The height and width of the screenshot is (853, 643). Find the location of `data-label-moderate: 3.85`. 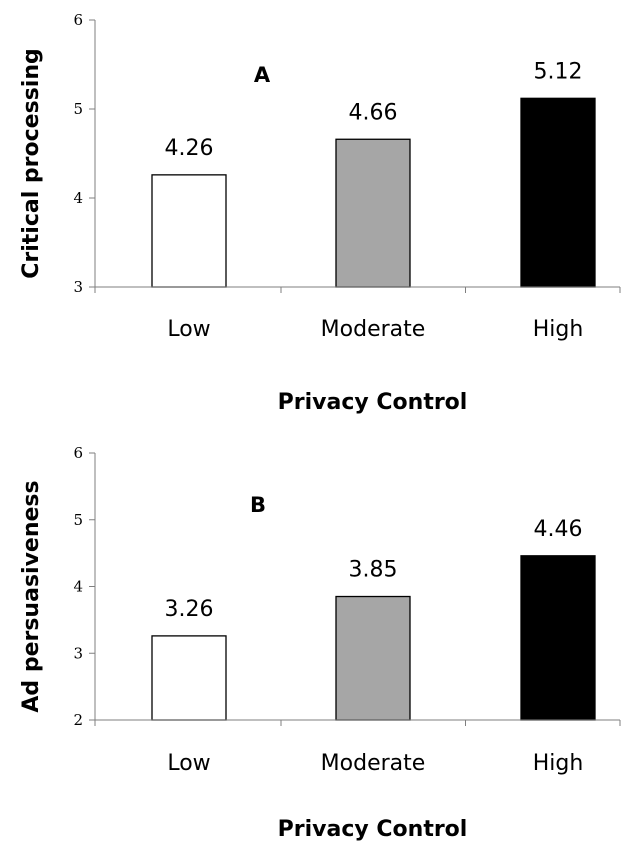

data-label-moderate: 3.85 is located at coordinates (373, 570).